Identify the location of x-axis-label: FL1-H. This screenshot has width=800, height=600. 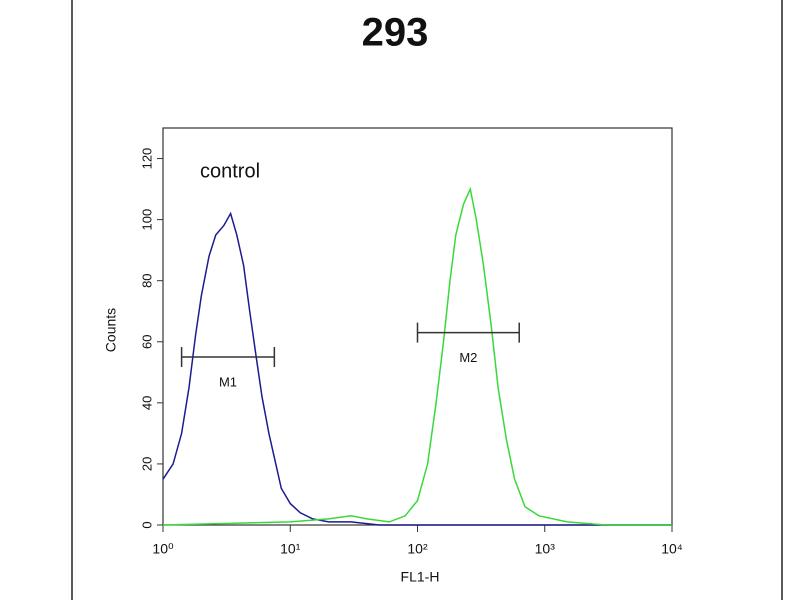
(420, 577).